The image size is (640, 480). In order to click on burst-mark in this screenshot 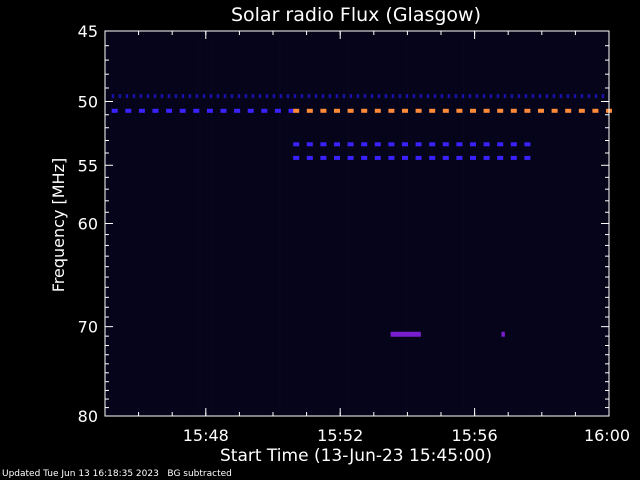, I will do `click(405, 334)`.